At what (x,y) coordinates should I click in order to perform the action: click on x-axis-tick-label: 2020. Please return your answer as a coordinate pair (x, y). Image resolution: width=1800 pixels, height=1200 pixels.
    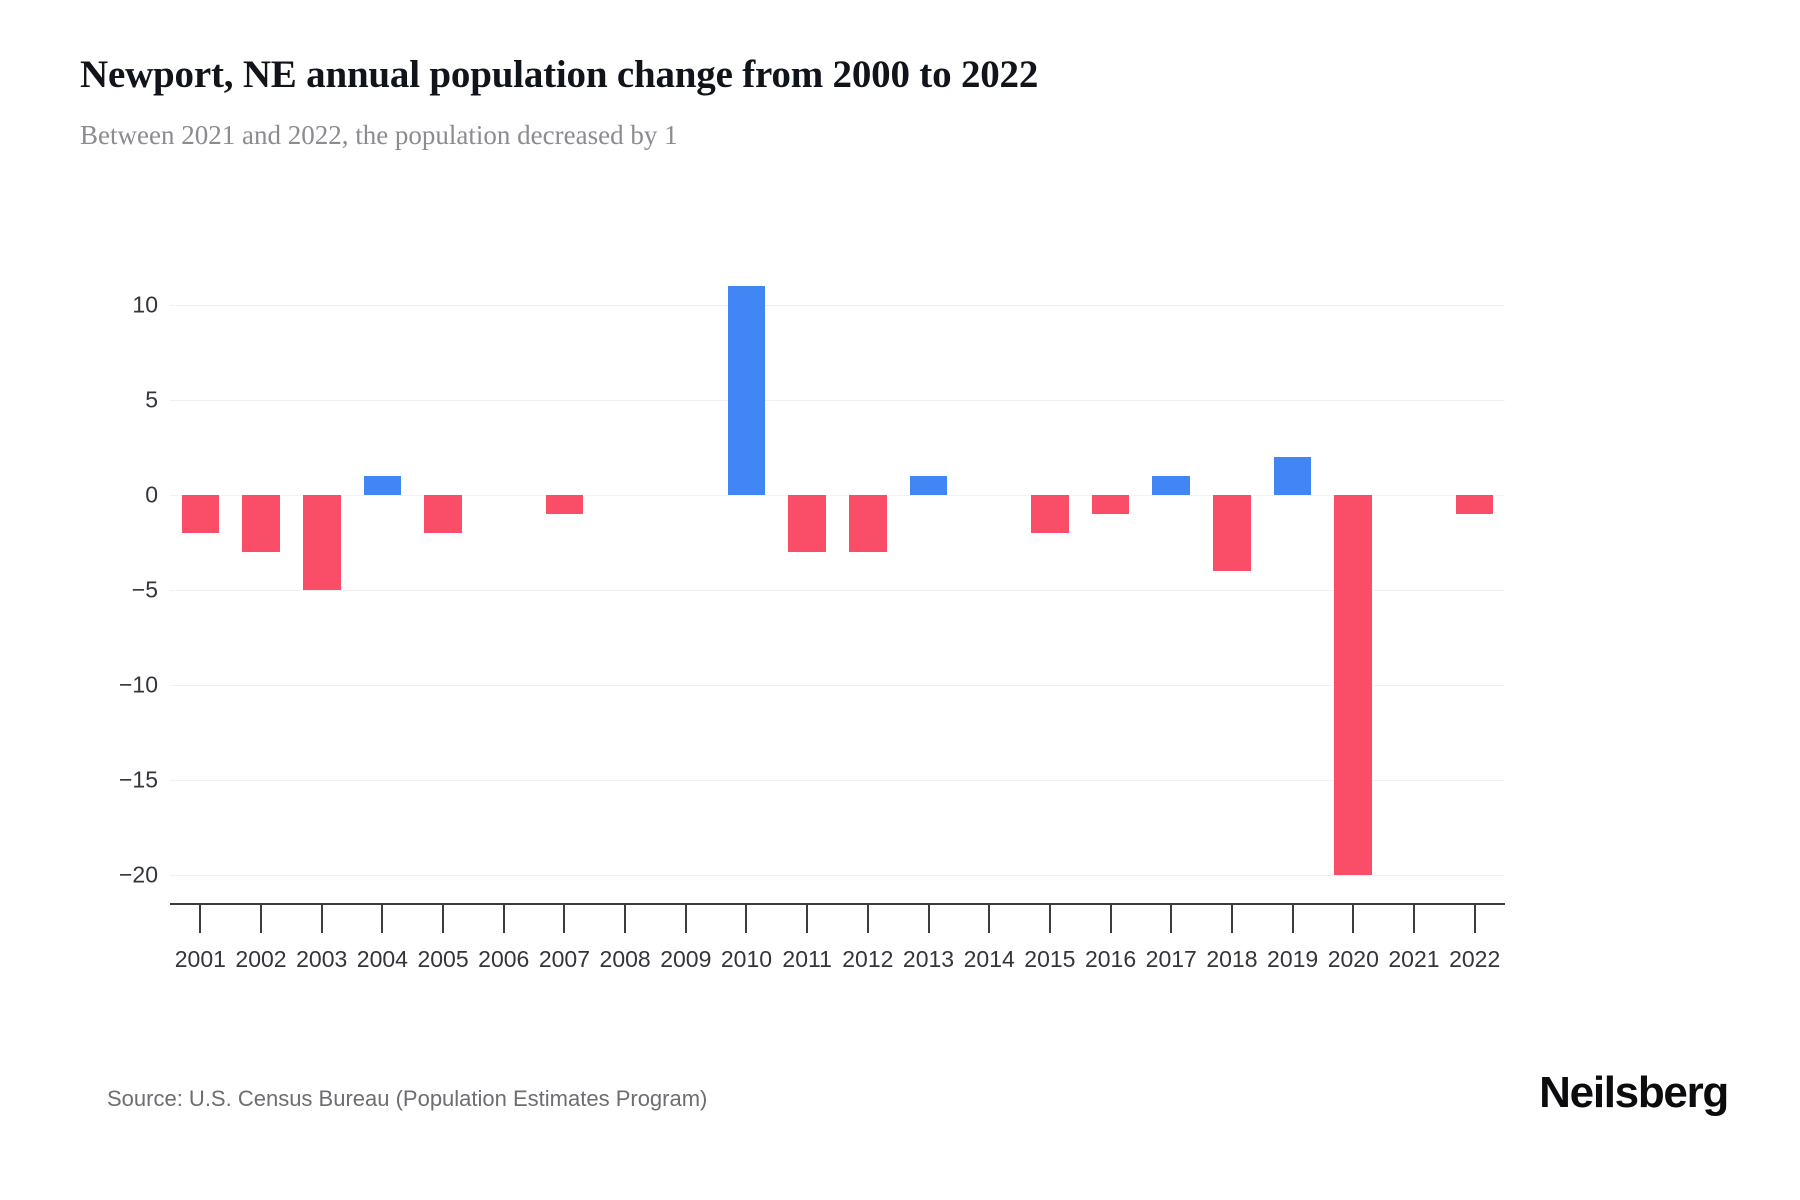
    Looking at the image, I should click on (1353, 959).